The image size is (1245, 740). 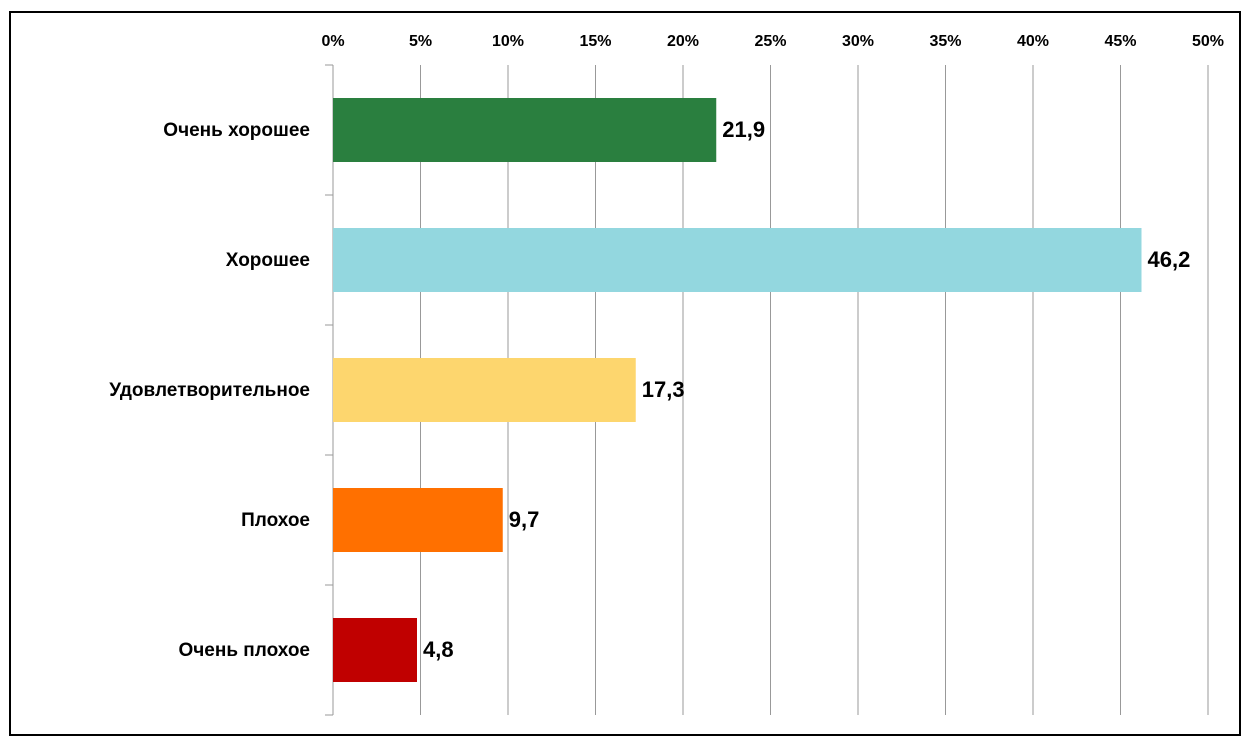 I want to click on x-tick-label: 5%, so click(x=420, y=41).